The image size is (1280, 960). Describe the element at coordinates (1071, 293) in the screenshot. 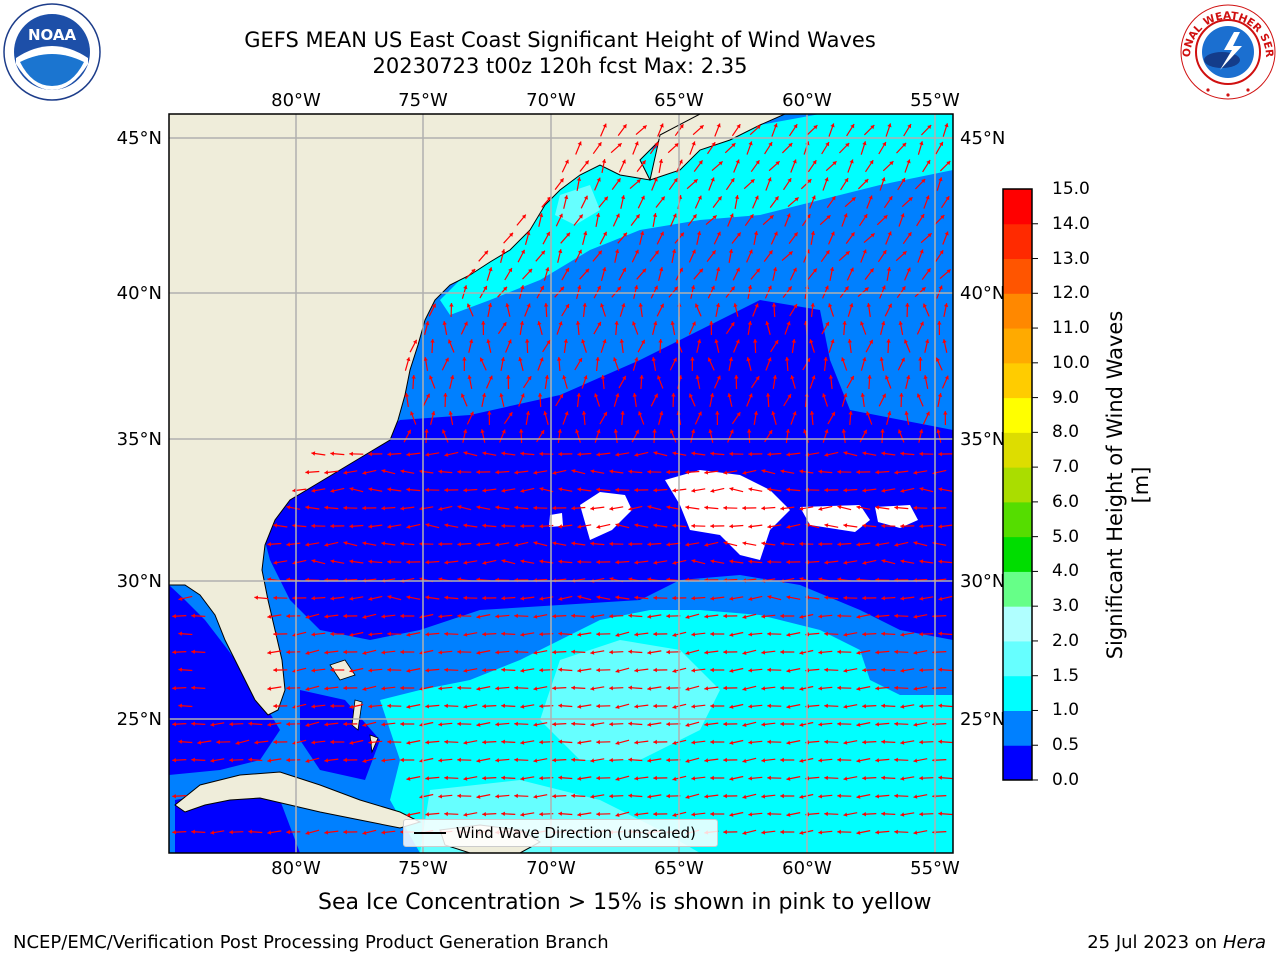

I see `colorbar-tick-label: 12.0` at that location.